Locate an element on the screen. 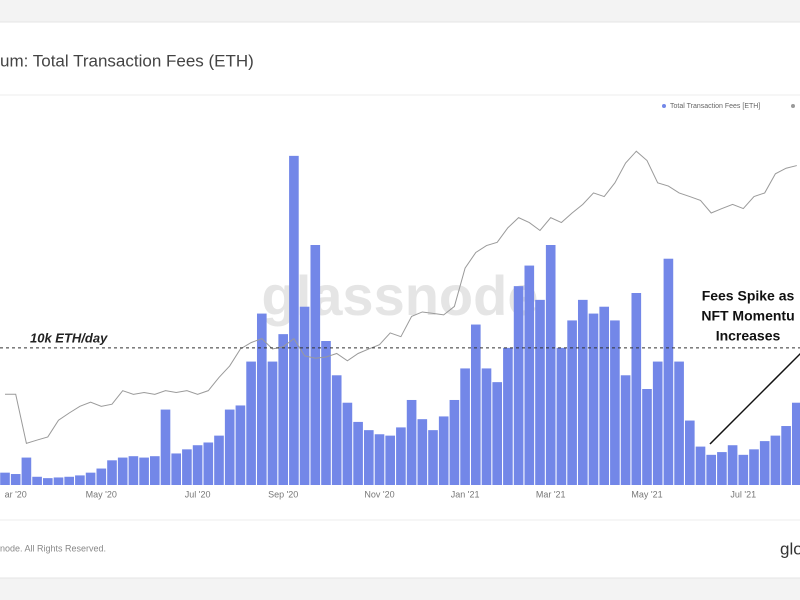  x-tick-label: Nov '20 is located at coordinates (379, 494).